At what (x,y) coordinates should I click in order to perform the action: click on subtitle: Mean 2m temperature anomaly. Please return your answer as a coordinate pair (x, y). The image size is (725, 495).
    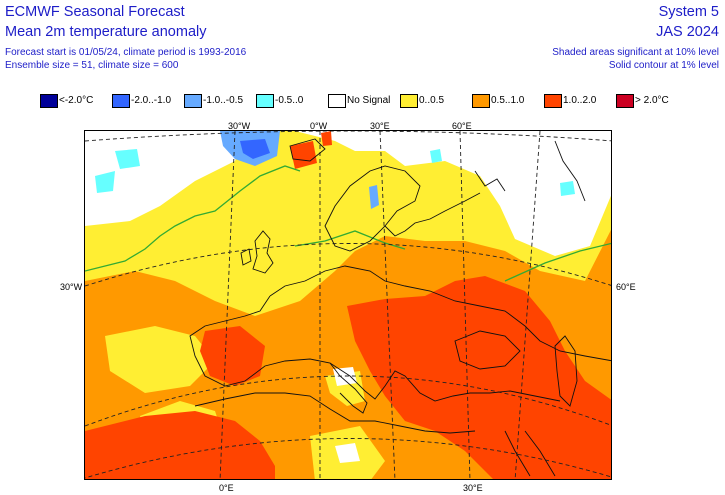
    Looking at the image, I should click on (106, 32).